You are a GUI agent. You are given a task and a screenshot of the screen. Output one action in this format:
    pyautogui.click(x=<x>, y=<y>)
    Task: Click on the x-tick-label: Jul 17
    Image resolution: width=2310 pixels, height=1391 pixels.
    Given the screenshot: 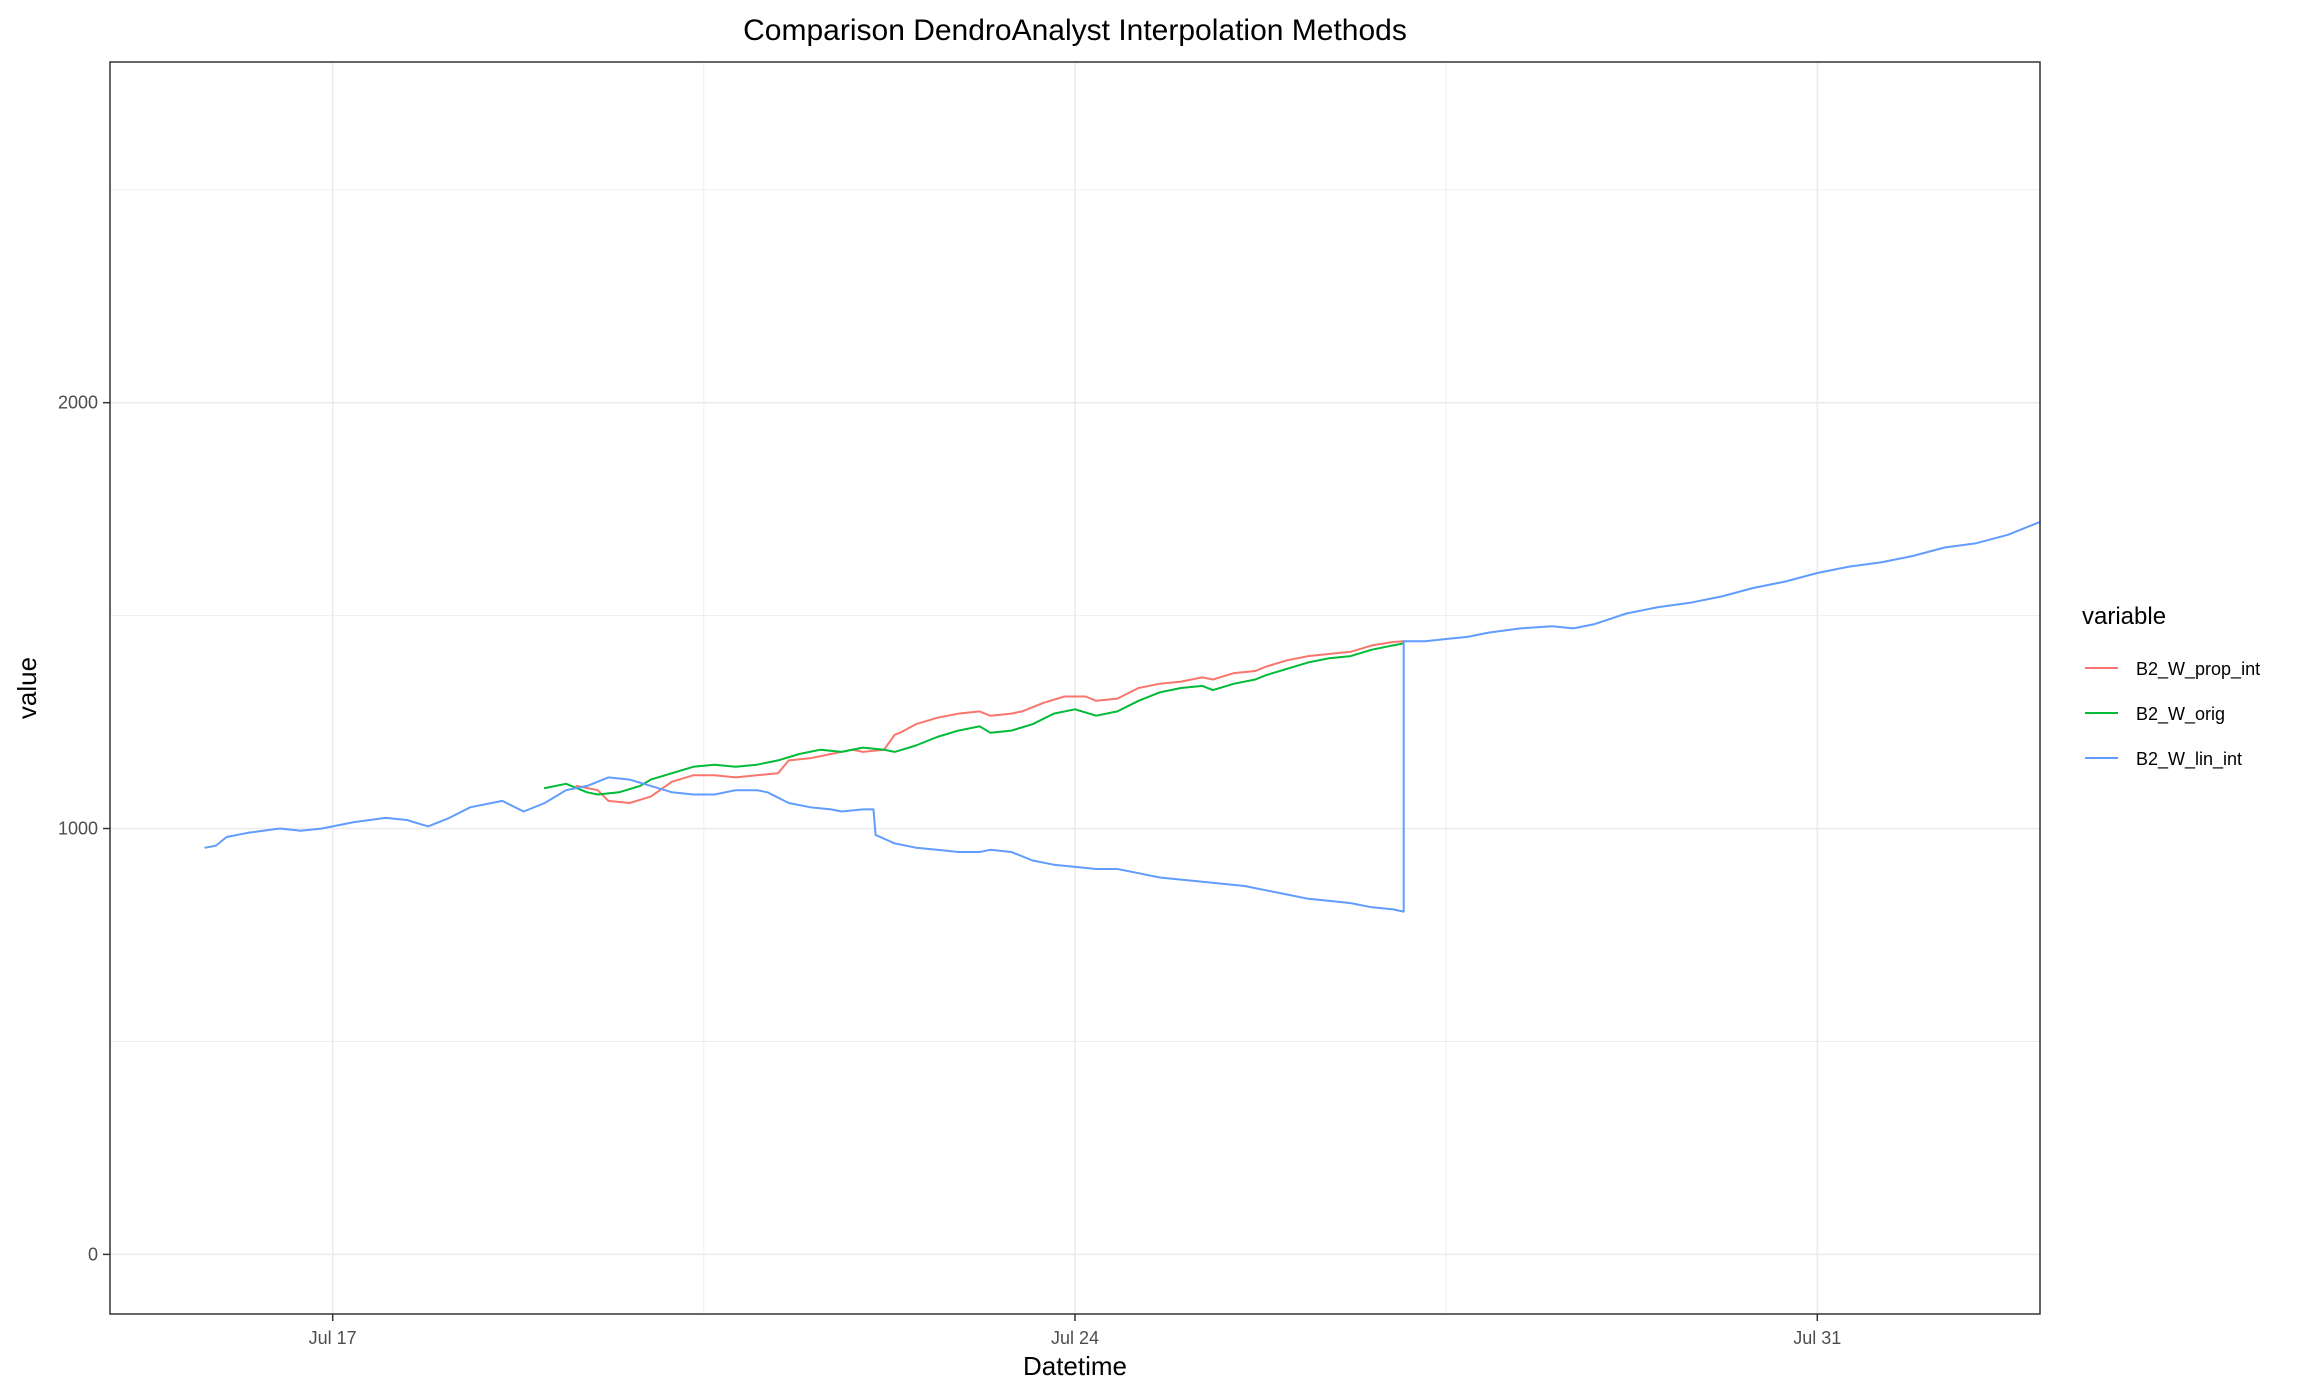 What is the action you would take?
    pyautogui.click(x=333, y=1338)
    